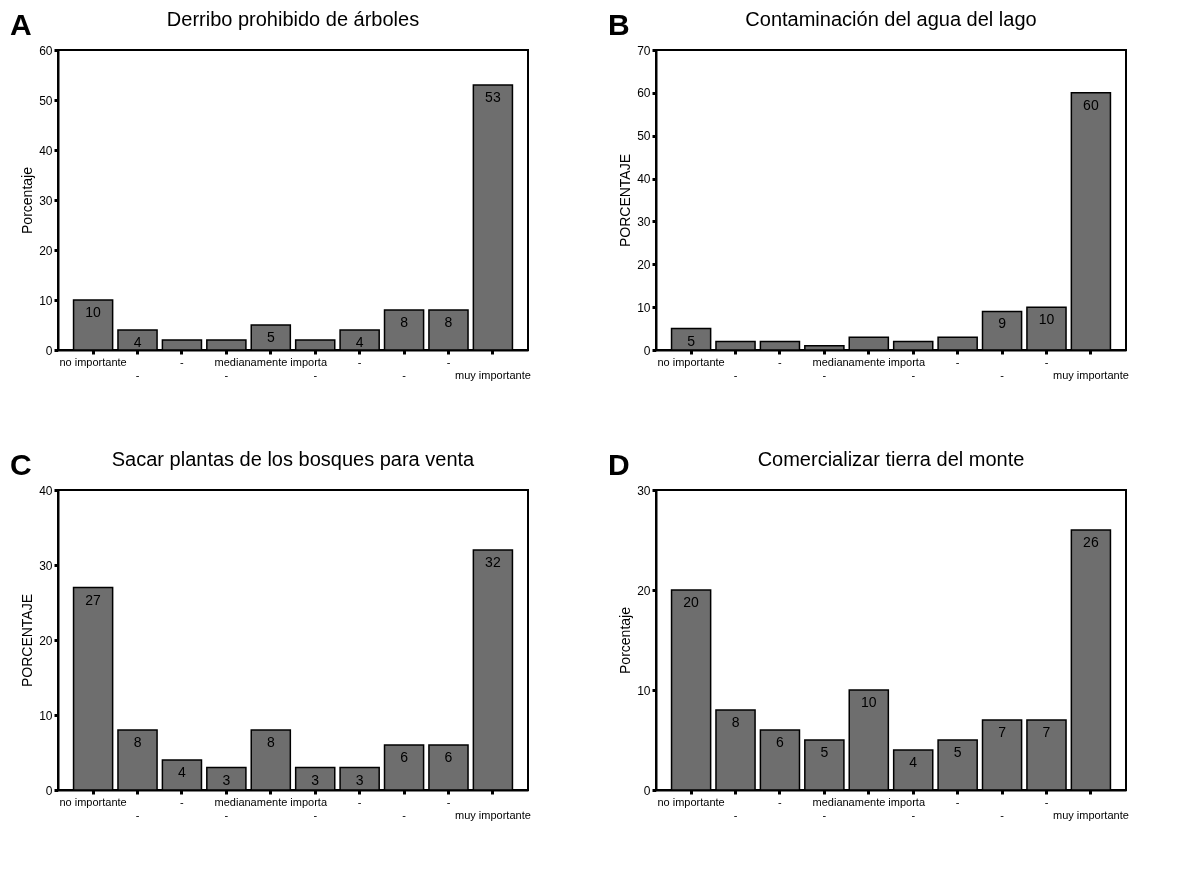  Describe the element at coordinates (293, 459) in the screenshot. I see `chart-title: Sacar plantas de los bosques para venta` at that location.